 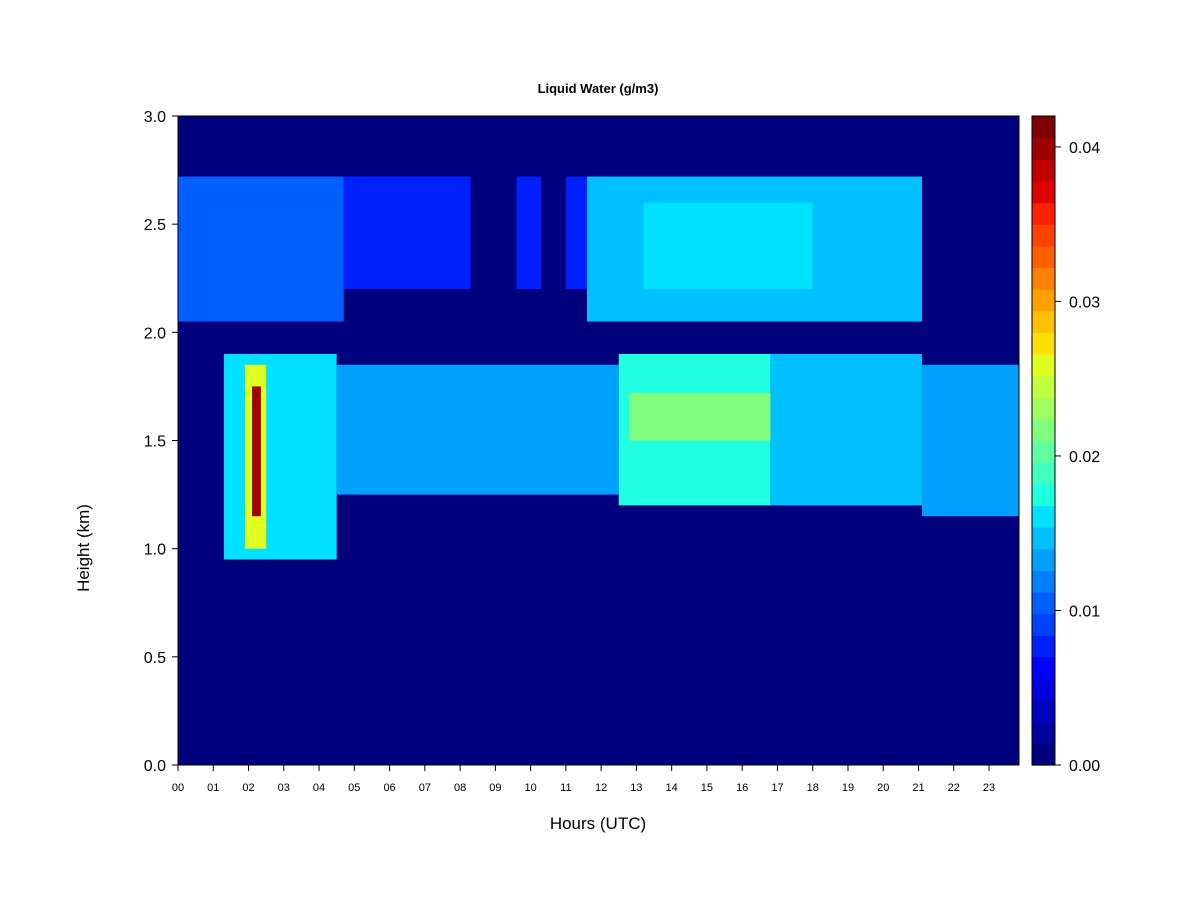 What do you see at coordinates (707, 788) in the screenshot?
I see `x-tick-label: 15` at bounding box center [707, 788].